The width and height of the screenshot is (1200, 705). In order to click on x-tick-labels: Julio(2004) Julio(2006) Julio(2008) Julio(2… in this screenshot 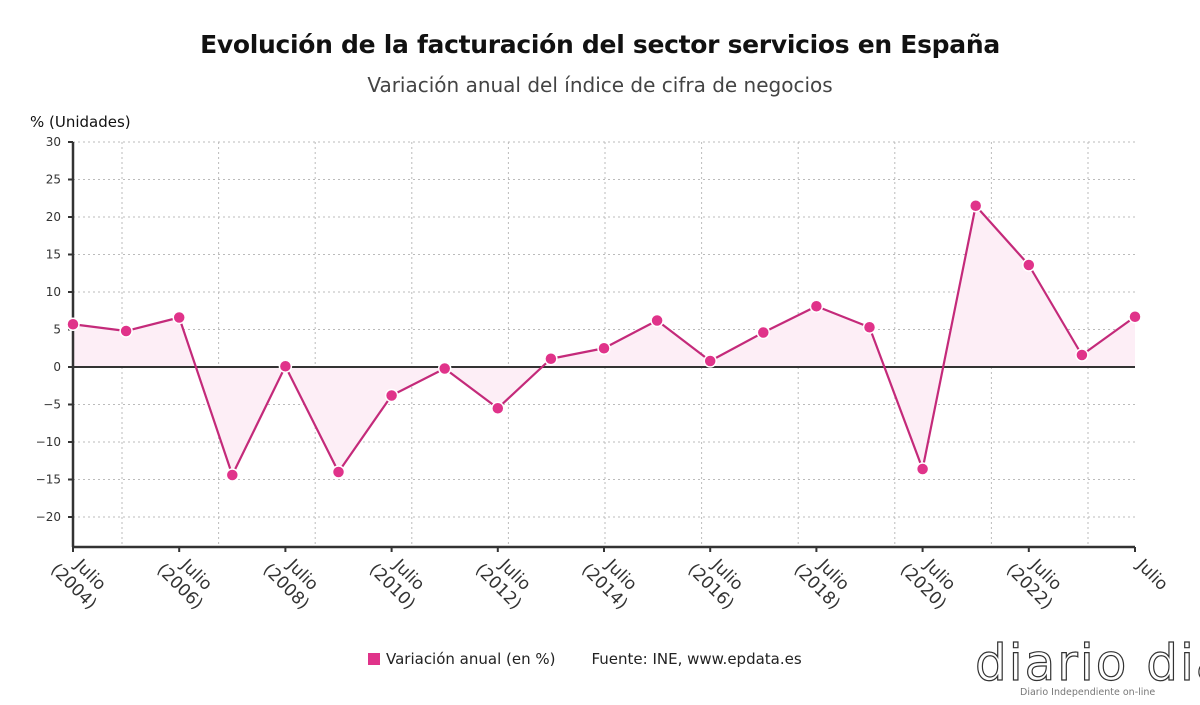, I will do `click(609, 584)`.